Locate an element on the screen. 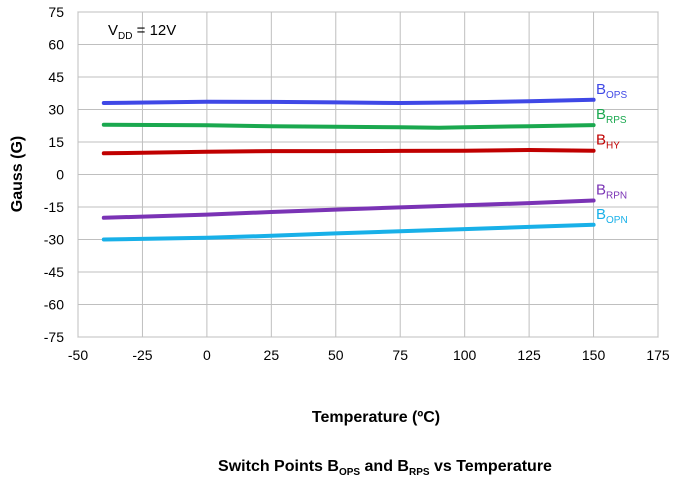 This screenshot has width=674, height=477. x-tick-label: 100 is located at coordinates (465, 355).